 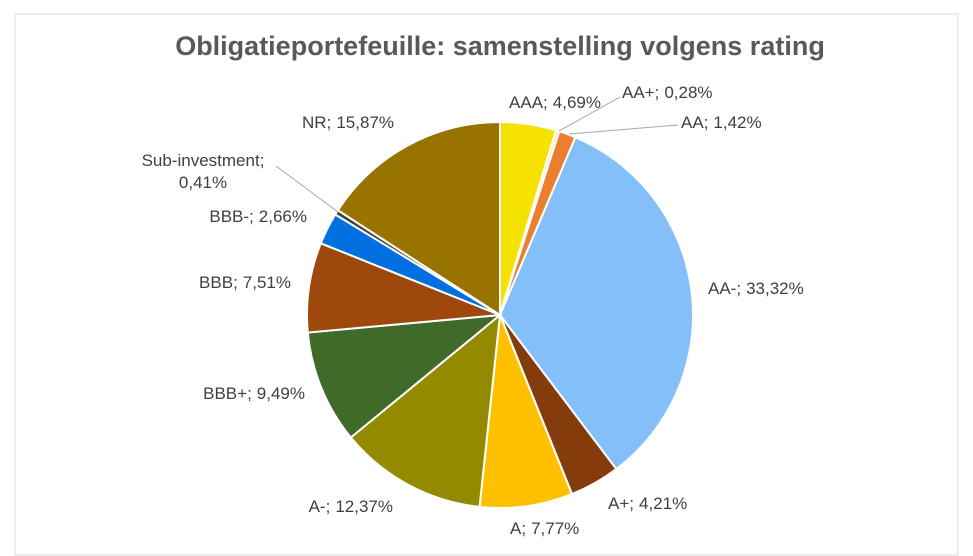 What do you see at coordinates (775, 288) in the screenshot?
I see `label-value: 33,32%` at bounding box center [775, 288].